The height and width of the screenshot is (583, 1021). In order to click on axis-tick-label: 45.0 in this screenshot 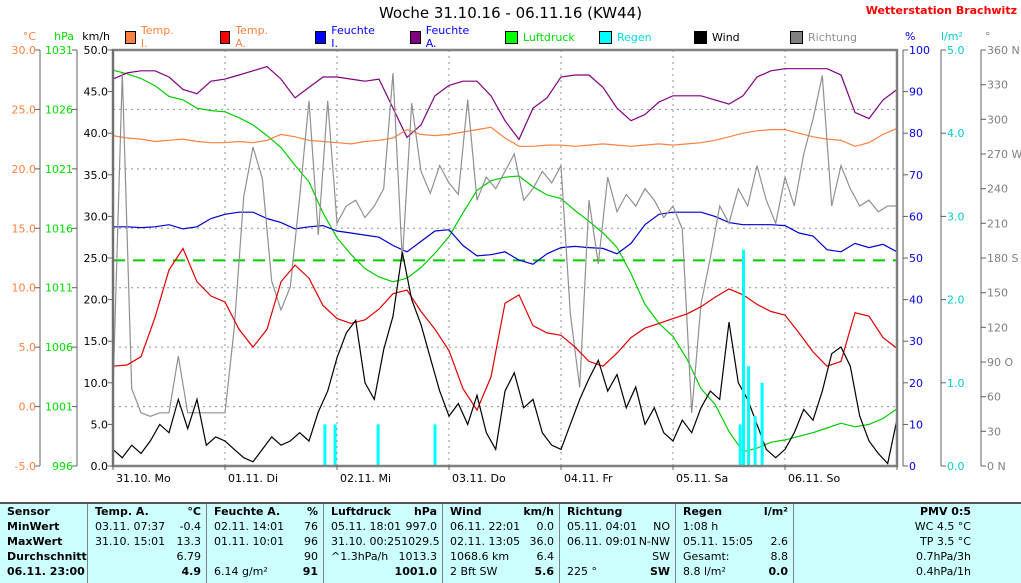, I will do `click(96, 92)`.